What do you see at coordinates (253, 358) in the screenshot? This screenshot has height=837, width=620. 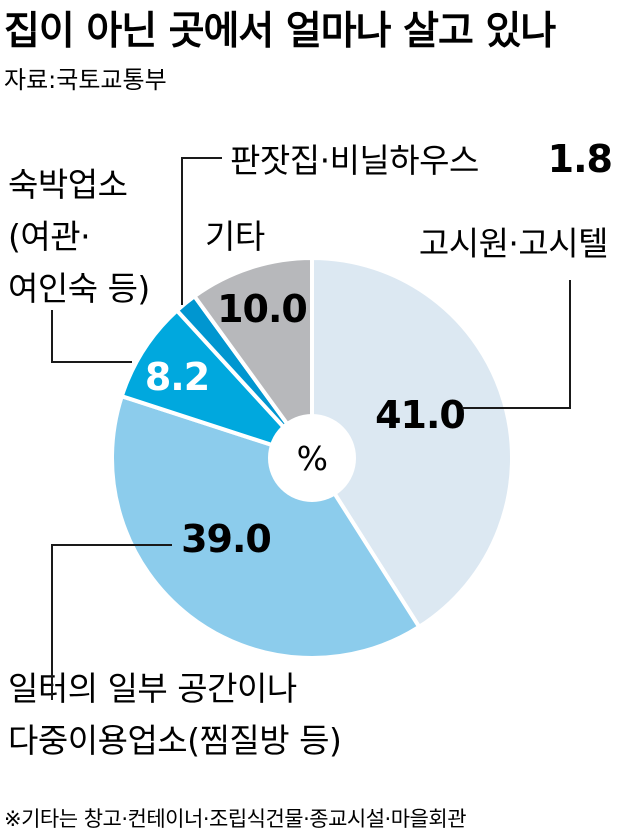 I see `pie-slice-other` at bounding box center [253, 358].